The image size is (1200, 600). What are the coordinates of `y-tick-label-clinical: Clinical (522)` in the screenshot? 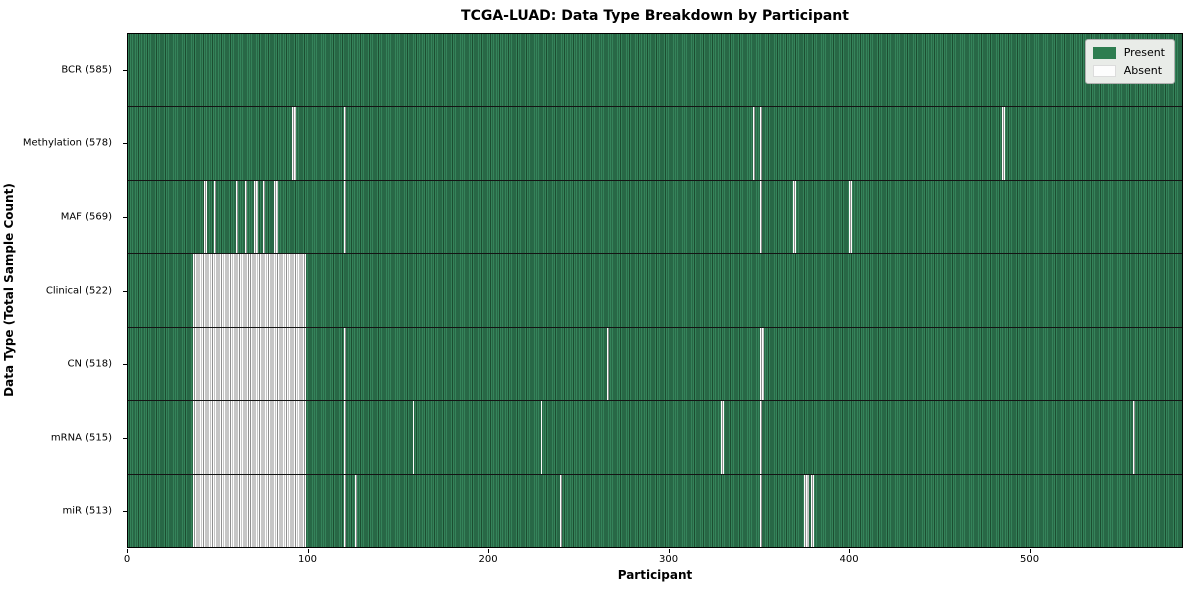 It's located at (78, 290).